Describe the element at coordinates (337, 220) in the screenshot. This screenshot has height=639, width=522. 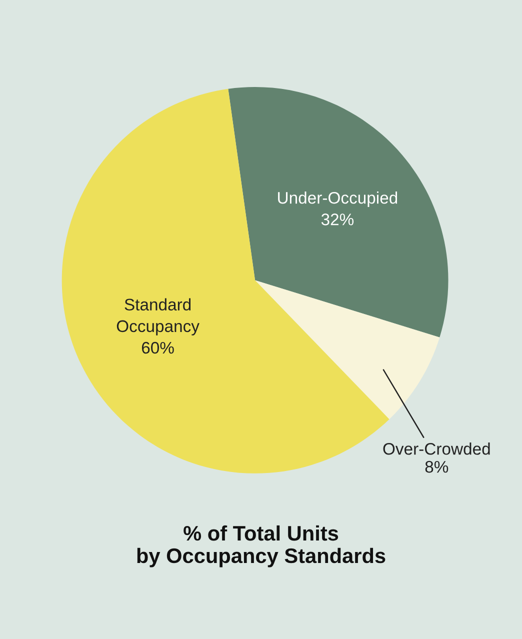
I see `data-label: 32%` at that location.